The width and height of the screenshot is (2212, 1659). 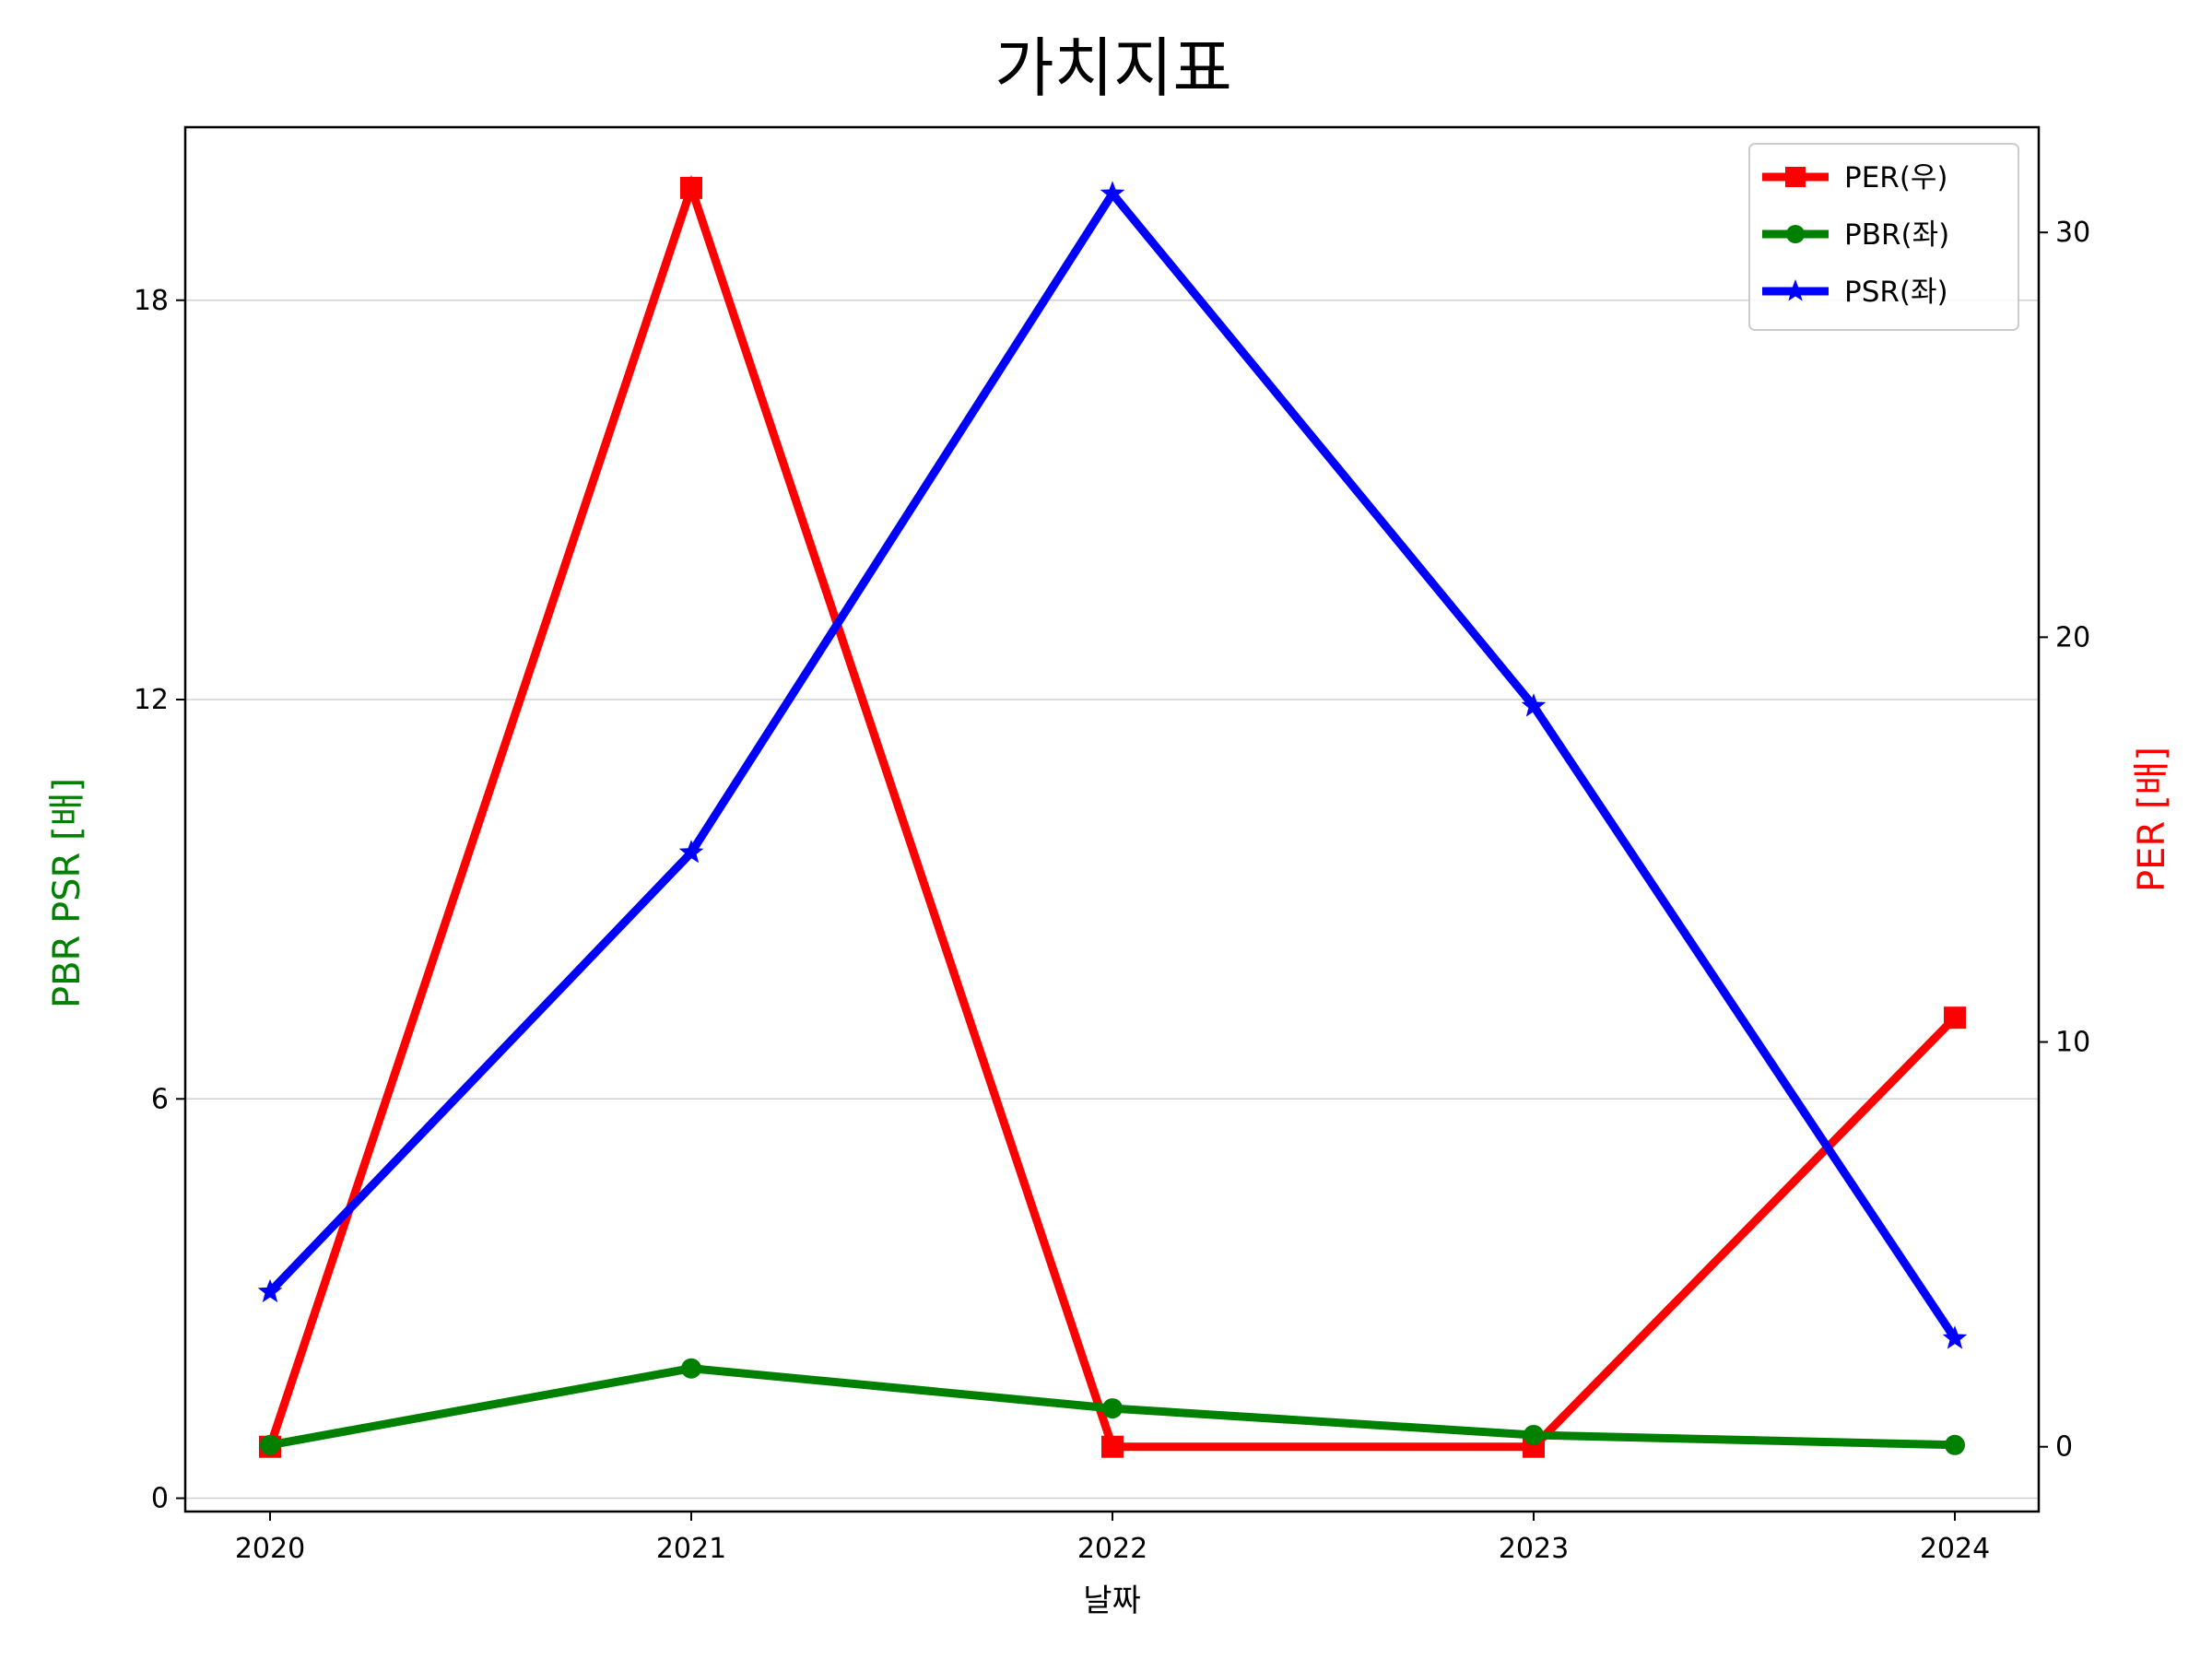 I want to click on y-right-tick-label: 0, so click(x=2064, y=1447).